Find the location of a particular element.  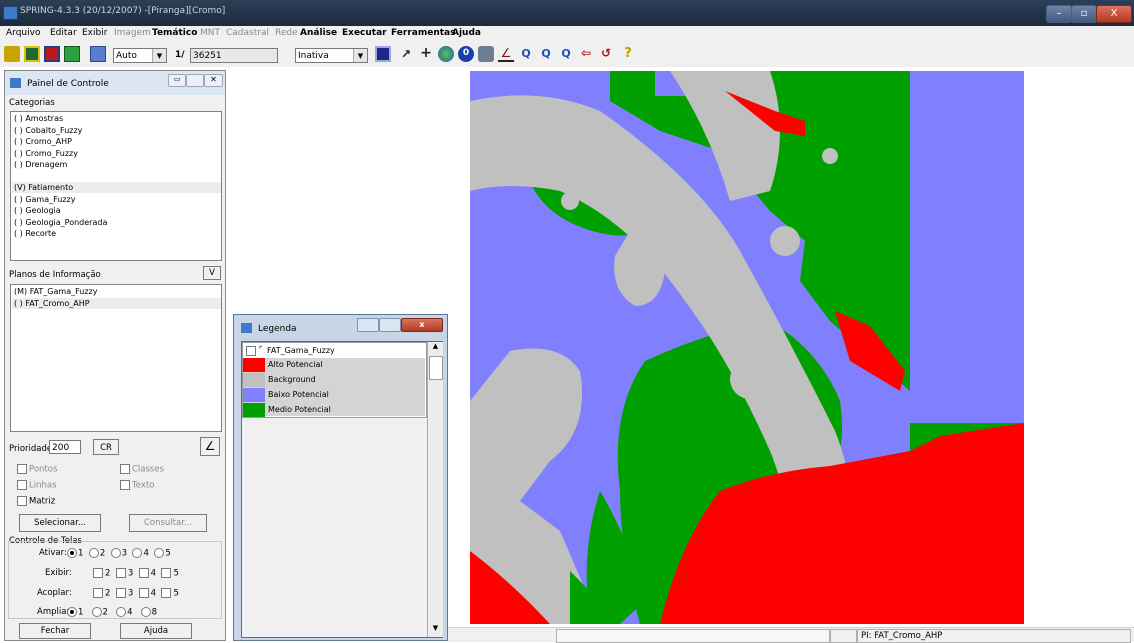

exibir-checkbox-group: 2 3 4 5 is located at coordinates (136, 573).